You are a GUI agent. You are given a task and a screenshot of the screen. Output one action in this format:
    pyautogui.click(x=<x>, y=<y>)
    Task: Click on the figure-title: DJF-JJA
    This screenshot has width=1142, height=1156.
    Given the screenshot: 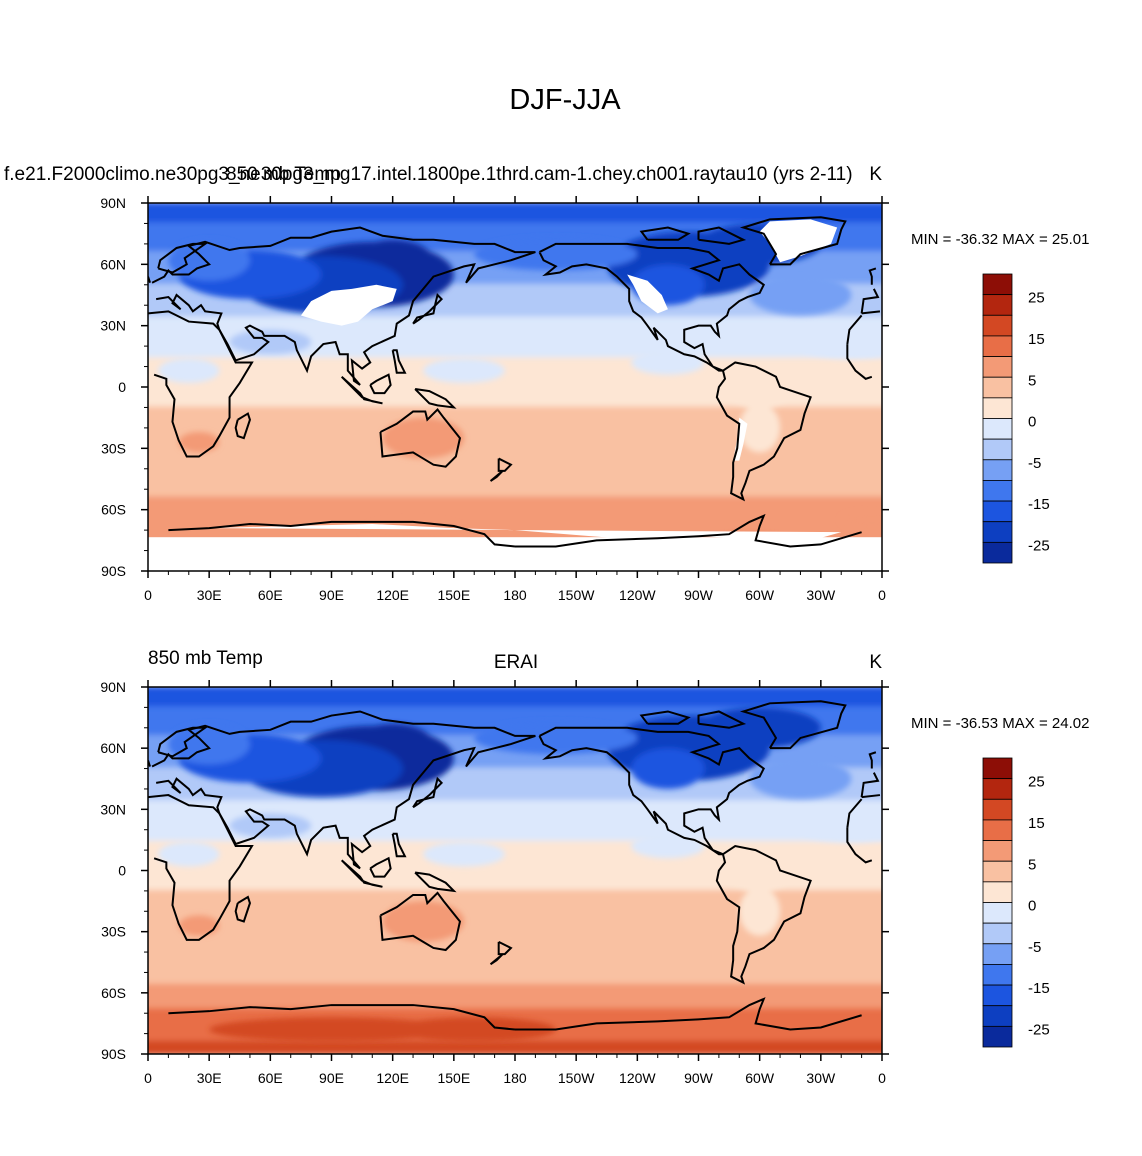 What is the action you would take?
    pyautogui.click(x=565, y=100)
    